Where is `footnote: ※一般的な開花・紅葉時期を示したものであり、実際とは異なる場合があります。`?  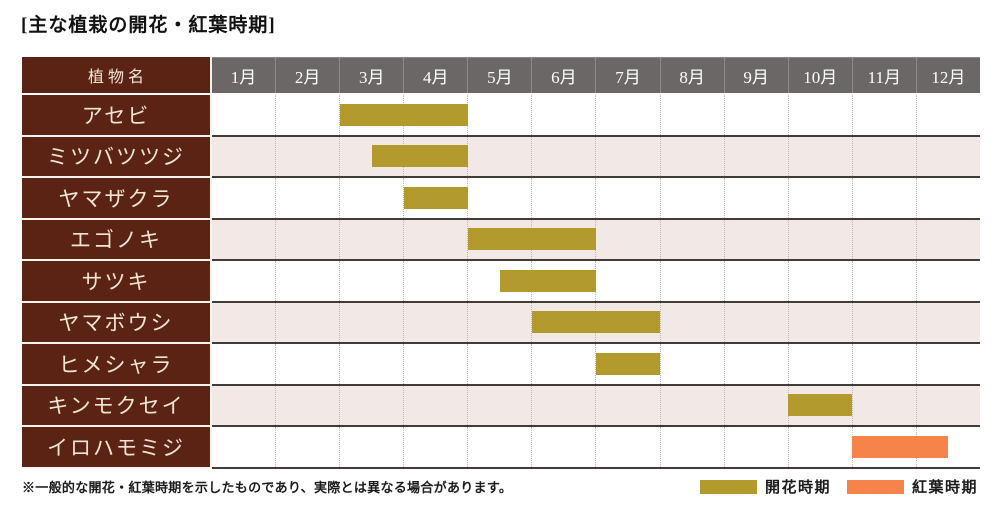 footnote: ※一般的な開花・紅葉時期を示したものであり、実際とは異なる場合があります。 is located at coordinates (267, 487).